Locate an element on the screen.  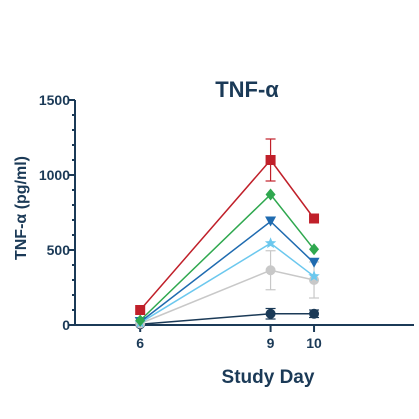
x-tick-label: 9 is located at coordinates (271, 343).